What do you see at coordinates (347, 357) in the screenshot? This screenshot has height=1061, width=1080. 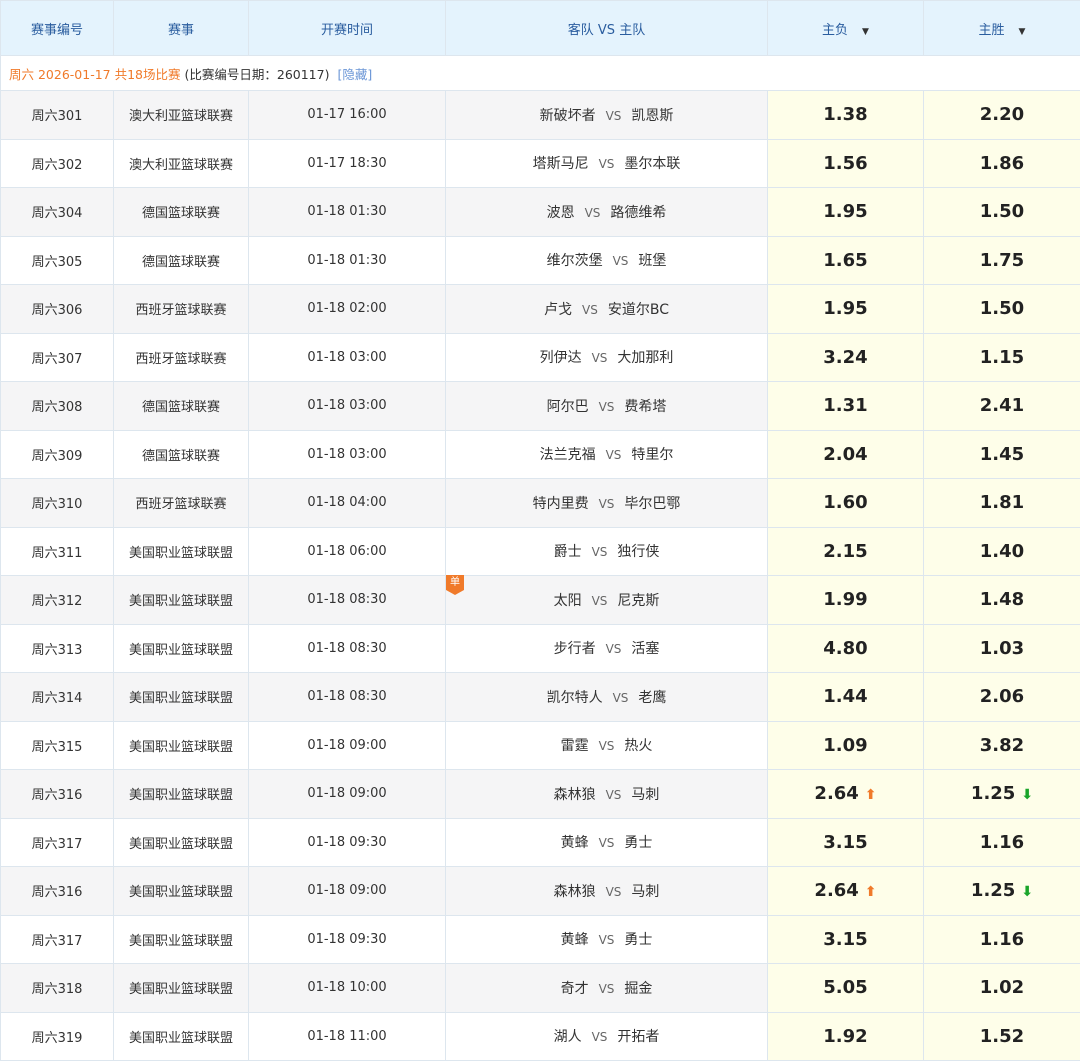 I see `start-time: 01-18 03:00` at bounding box center [347, 357].